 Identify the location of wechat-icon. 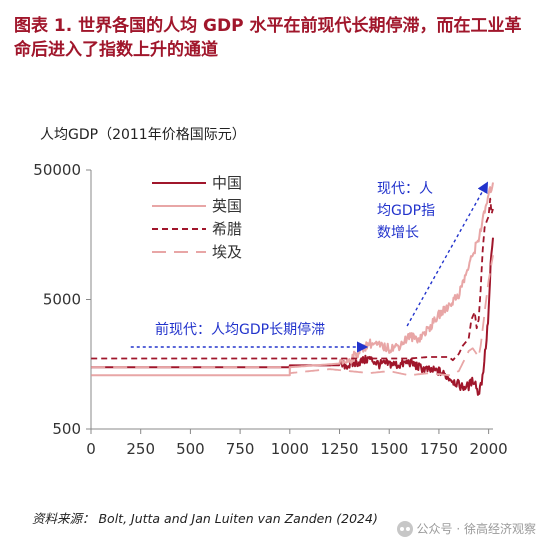
(404, 528).